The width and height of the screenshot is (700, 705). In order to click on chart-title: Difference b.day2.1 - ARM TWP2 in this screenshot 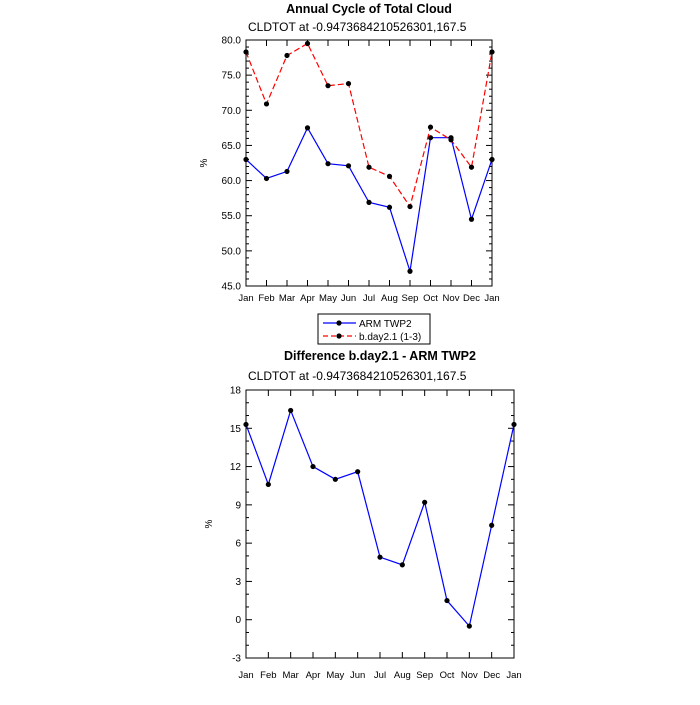, I will do `click(380, 356)`.